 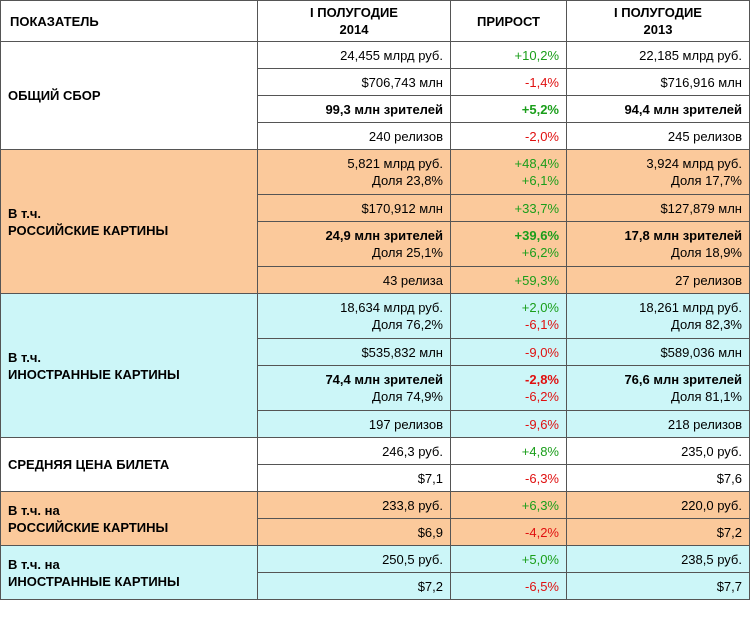 I want to click on growth-text: -6,5%, so click(x=542, y=586).